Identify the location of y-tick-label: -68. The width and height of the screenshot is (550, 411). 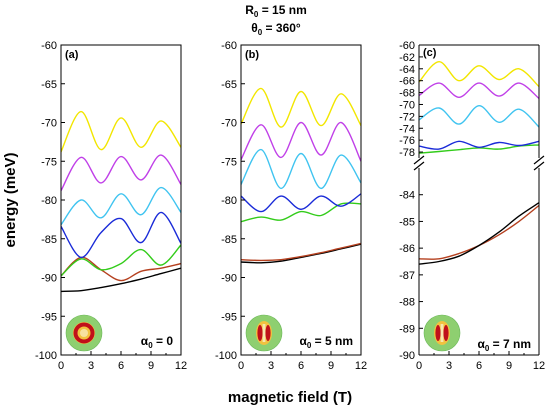
(407, 94).